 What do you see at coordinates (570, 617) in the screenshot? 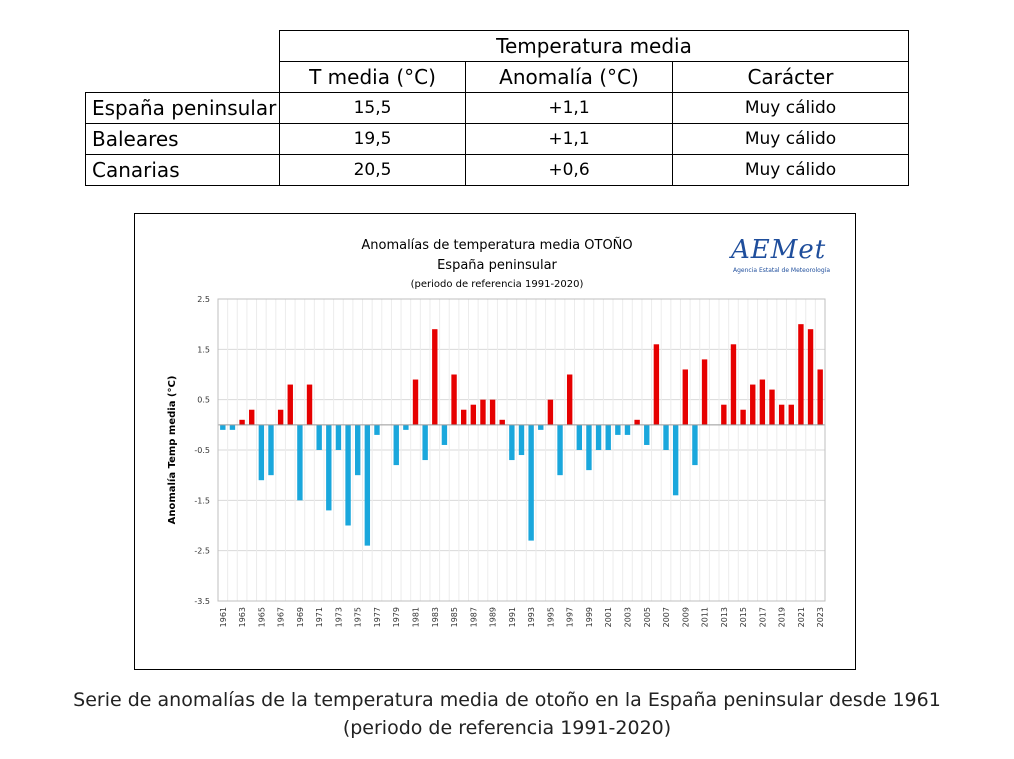
I see `x-tick-label: 1997` at bounding box center [570, 617].